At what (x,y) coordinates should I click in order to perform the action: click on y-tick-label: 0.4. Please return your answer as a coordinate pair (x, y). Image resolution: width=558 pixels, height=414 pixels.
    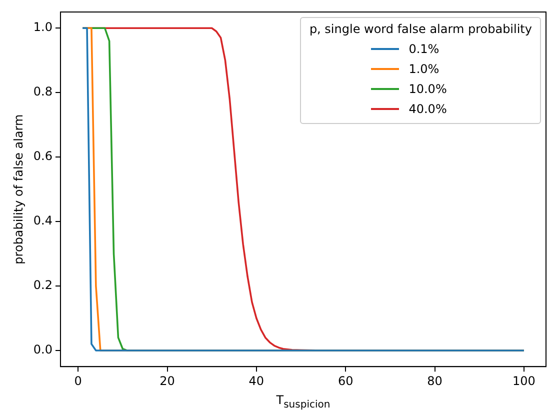
    Looking at the image, I should click on (42, 221).